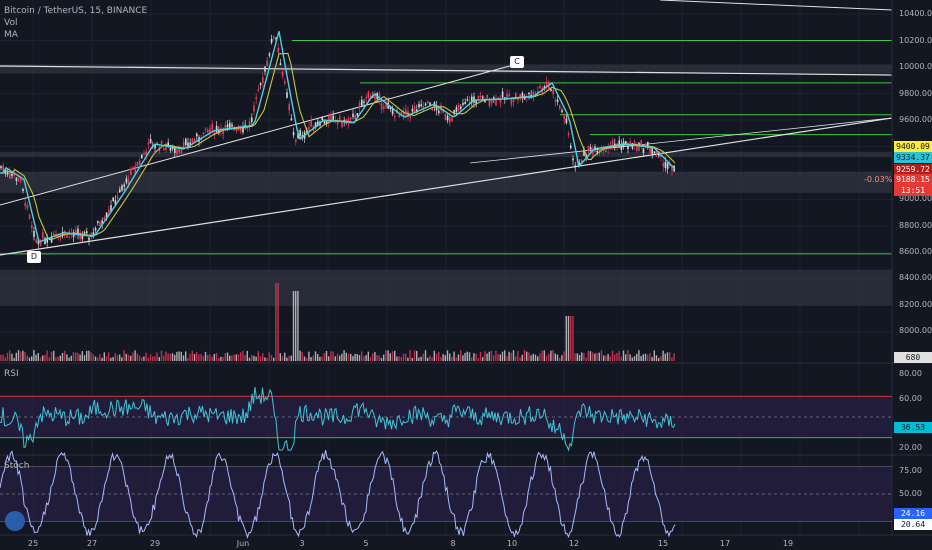  Describe the element at coordinates (915, 251) in the screenshot. I see `price-tick: 8600.00` at that location.